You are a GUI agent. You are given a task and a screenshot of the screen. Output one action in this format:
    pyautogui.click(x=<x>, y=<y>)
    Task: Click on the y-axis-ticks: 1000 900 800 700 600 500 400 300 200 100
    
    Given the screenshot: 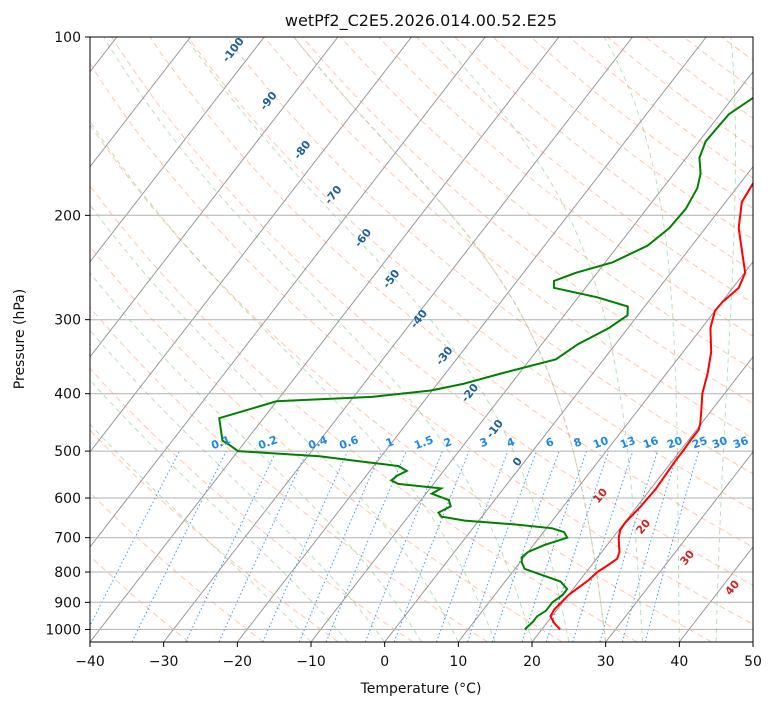 What is the action you would take?
    pyautogui.click(x=67, y=334)
    